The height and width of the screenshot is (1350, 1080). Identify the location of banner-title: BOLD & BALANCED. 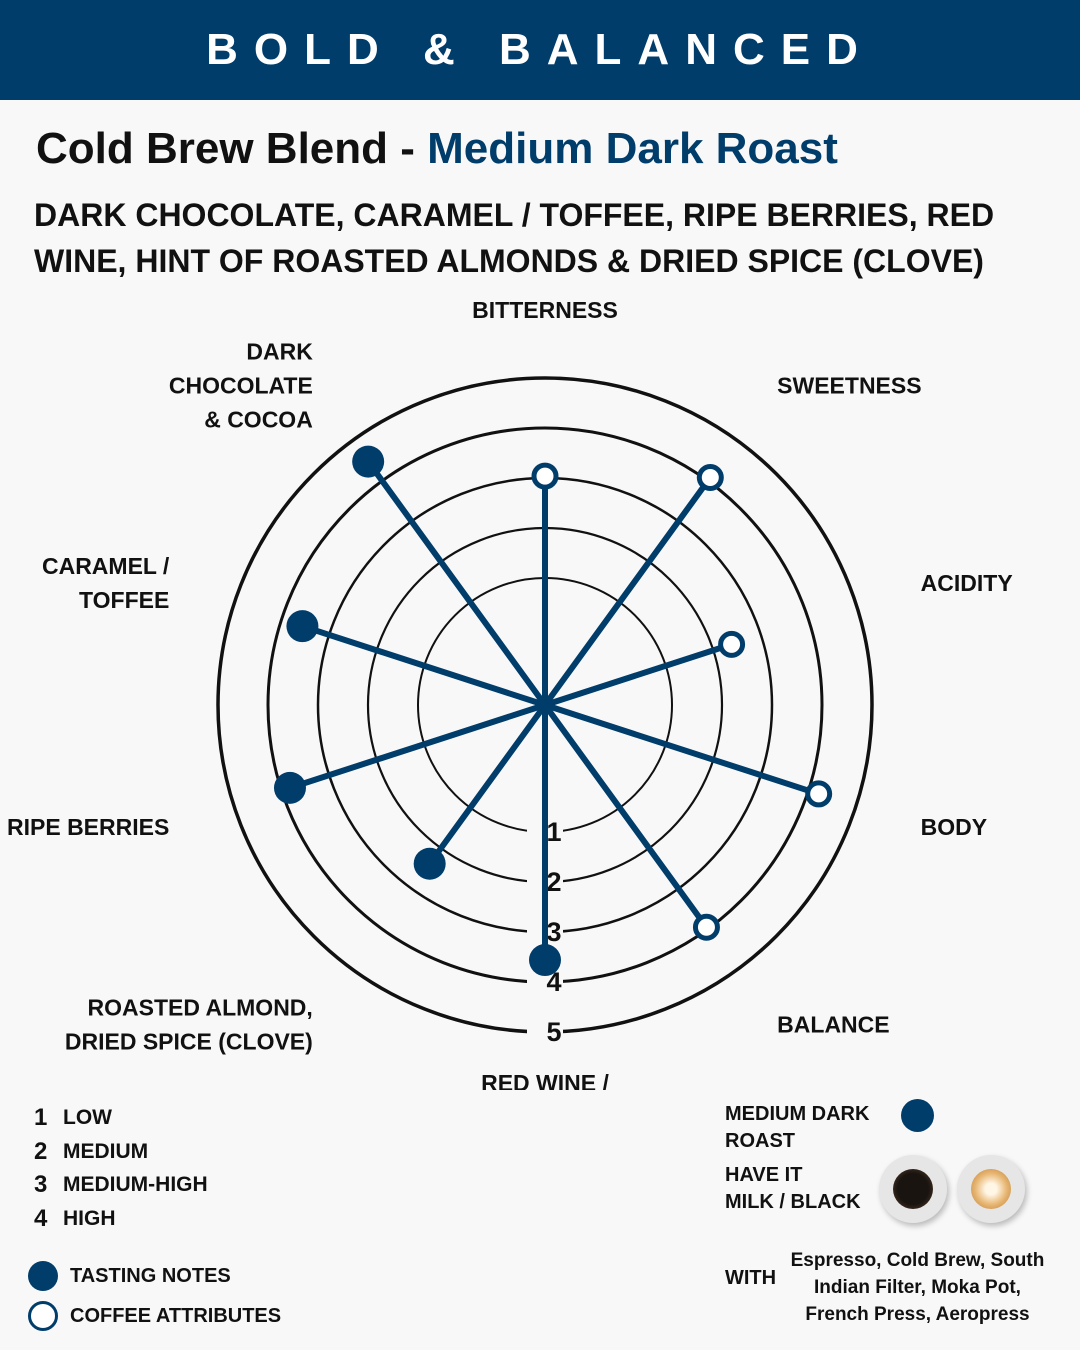
(540, 49).